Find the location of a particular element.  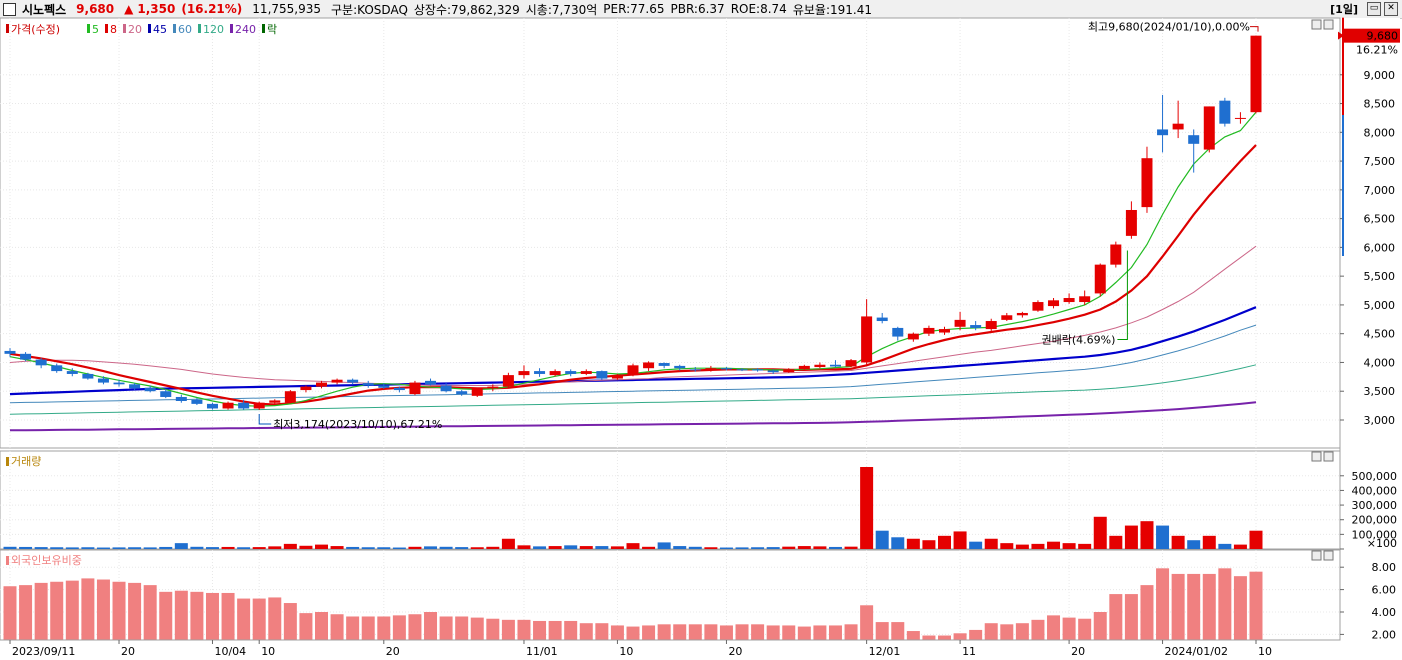

close-icon: ✕ is located at coordinates (1391, 9).